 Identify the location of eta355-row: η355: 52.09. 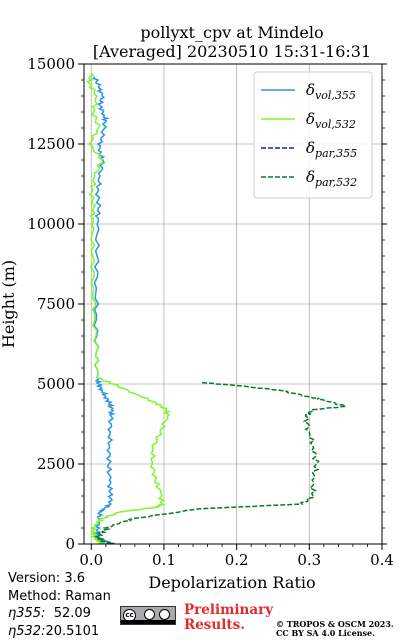
(59, 614).